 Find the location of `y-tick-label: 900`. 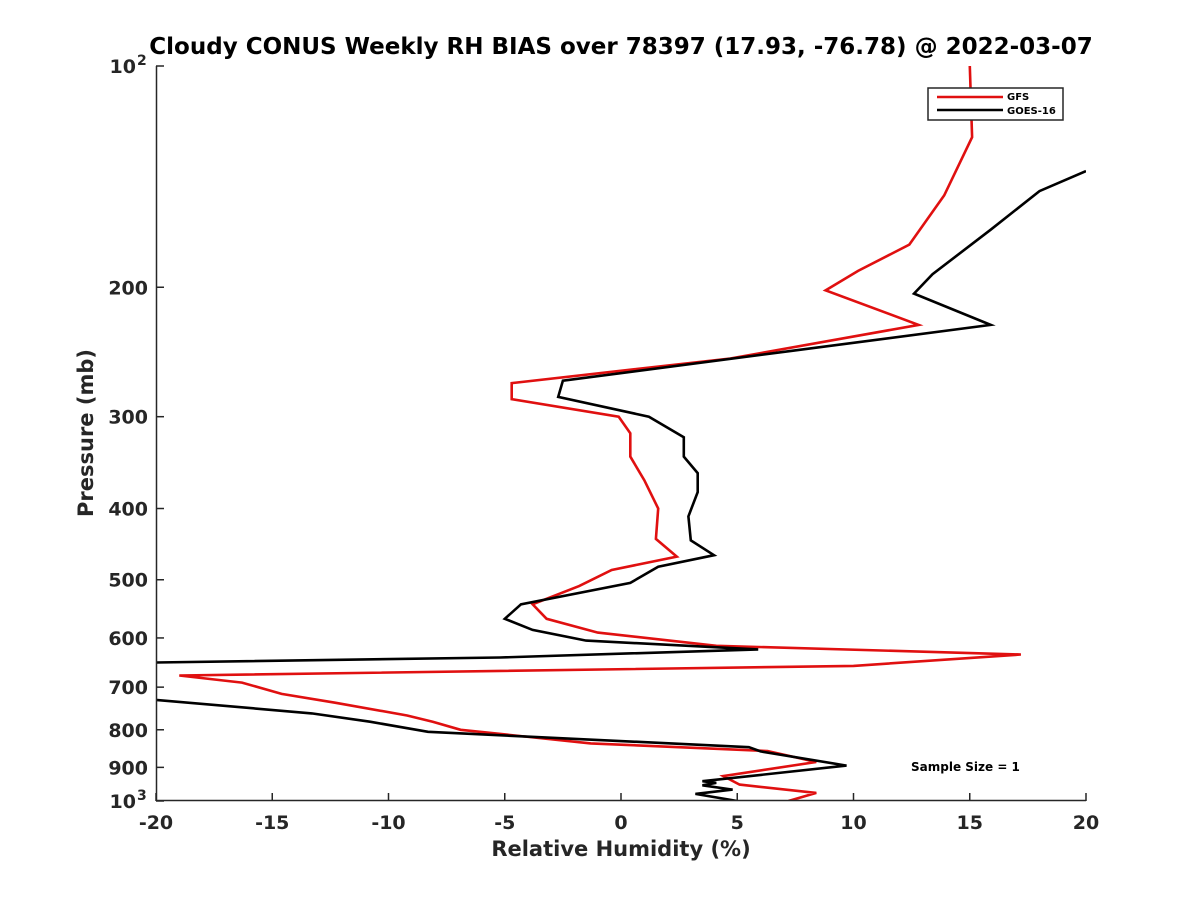

y-tick-label: 900 is located at coordinates (128, 768).